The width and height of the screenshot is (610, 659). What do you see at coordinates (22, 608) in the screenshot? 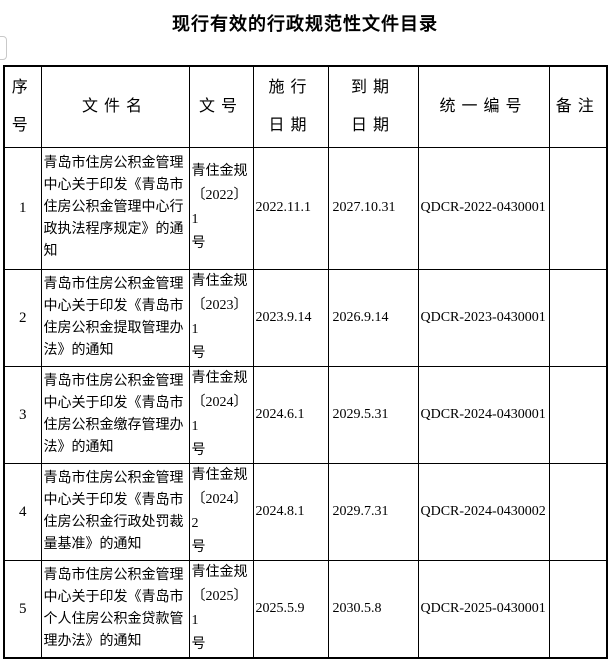
I see `cell-serial-number: 5` at bounding box center [22, 608].